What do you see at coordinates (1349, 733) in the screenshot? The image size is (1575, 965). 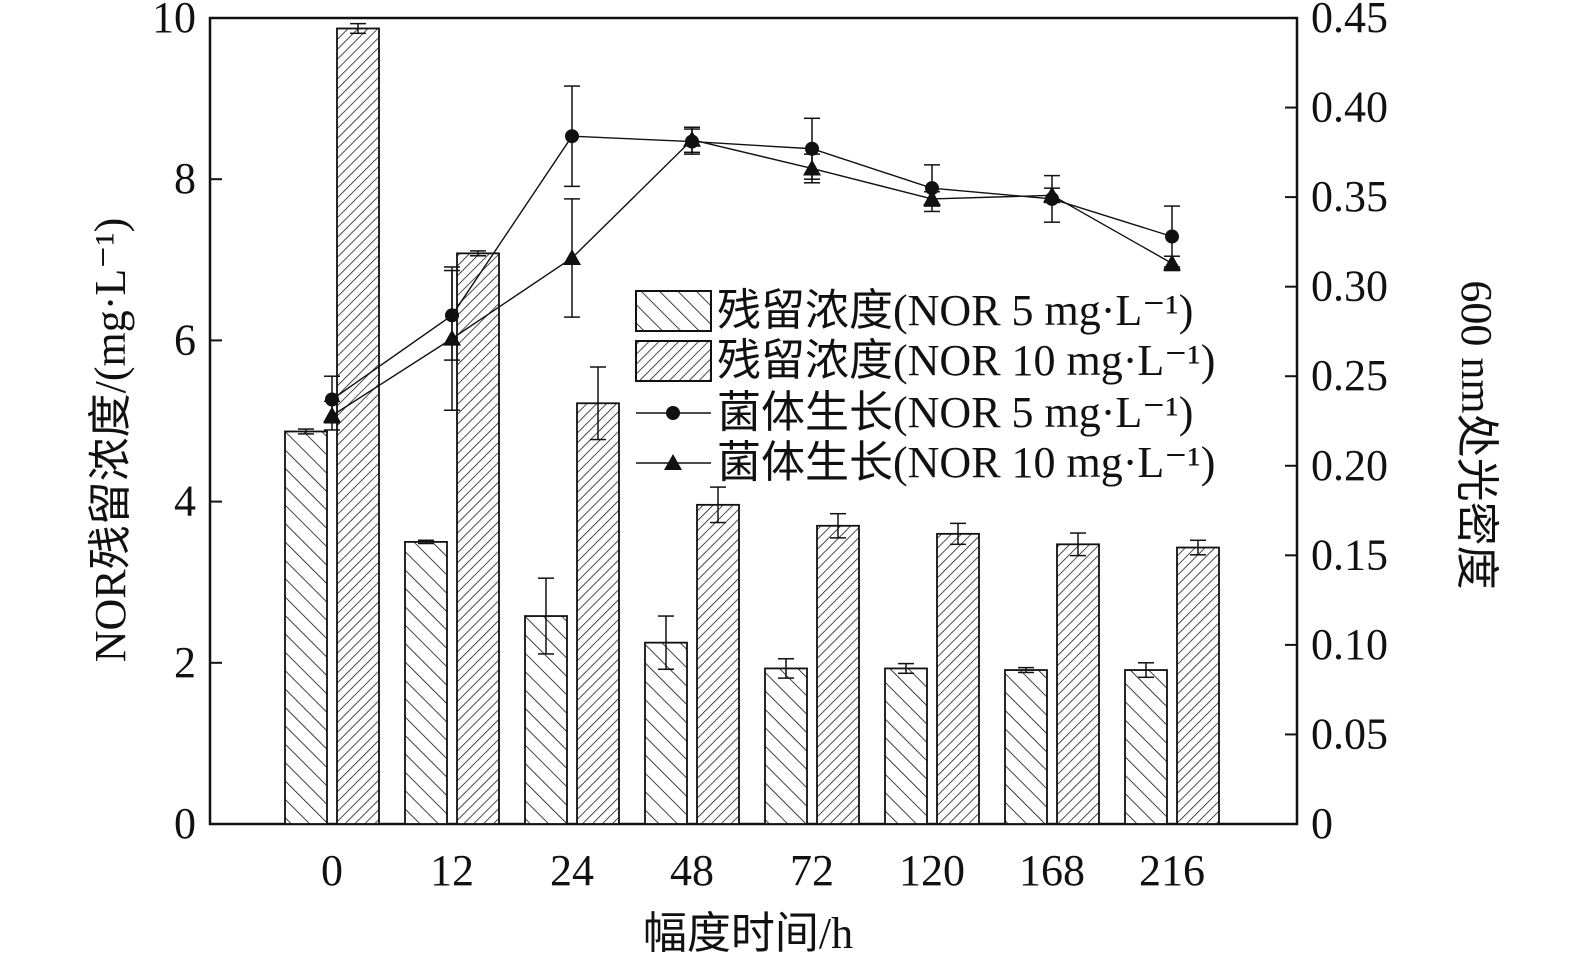 I see `y-right-tick-label-0.05: 0.05` at bounding box center [1349, 733].